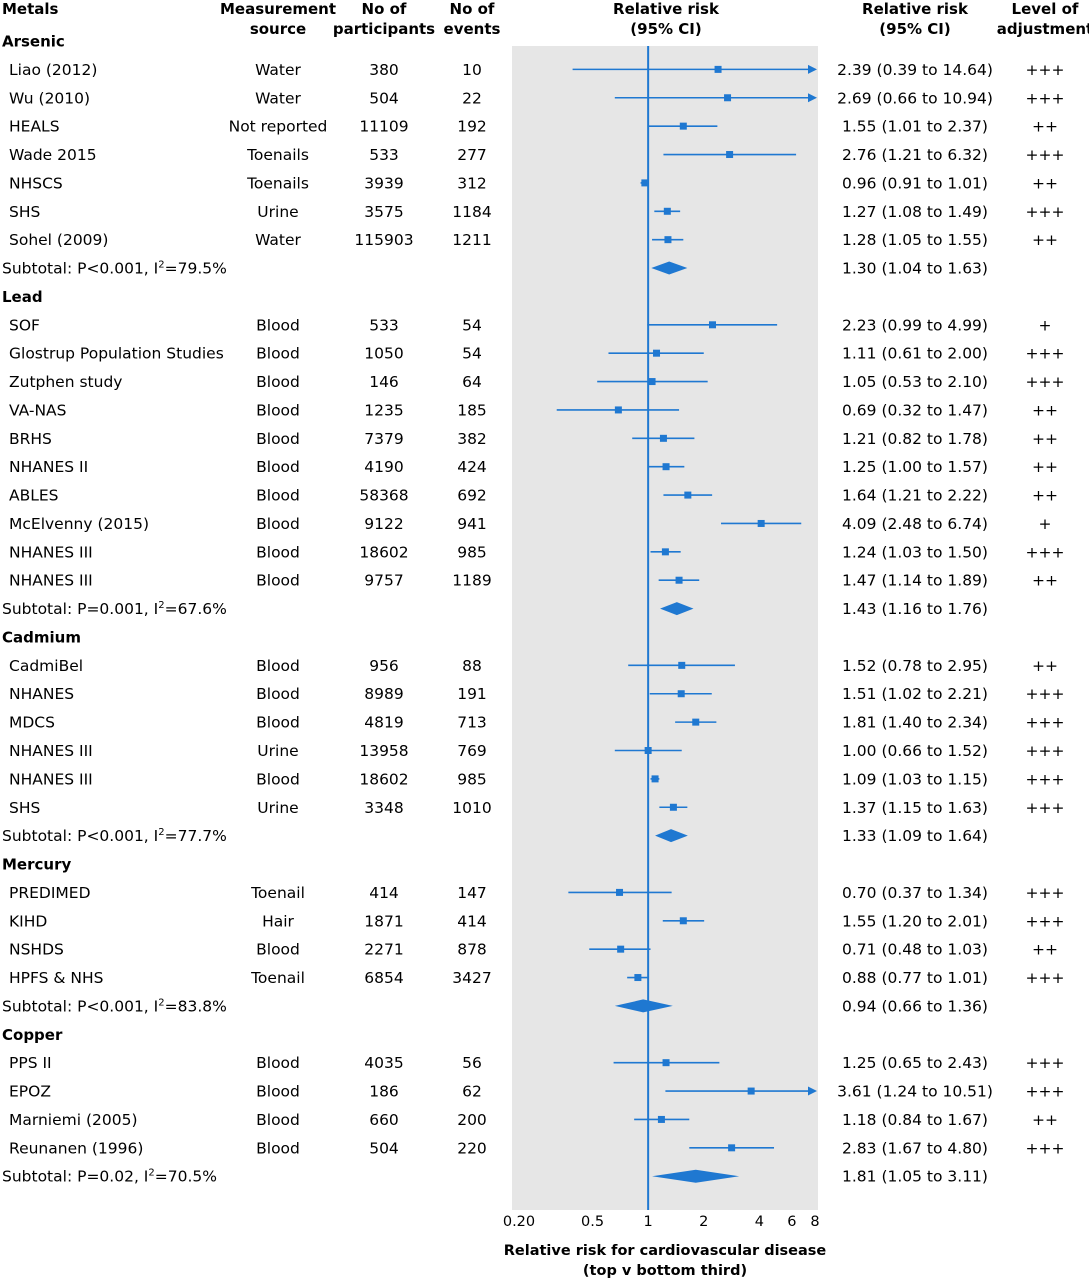  What do you see at coordinates (915, 581) in the screenshot?
I see `rr-value: 1.47 (1.14 to 1.89)` at bounding box center [915, 581].